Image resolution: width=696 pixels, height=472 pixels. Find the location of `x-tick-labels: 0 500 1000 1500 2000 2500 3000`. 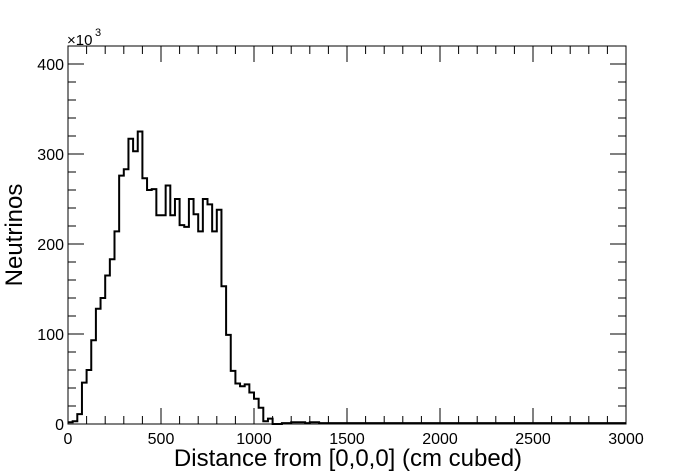

x-tick-labels: 0 500 1000 1500 2000 2500 3000 is located at coordinates (354, 439).